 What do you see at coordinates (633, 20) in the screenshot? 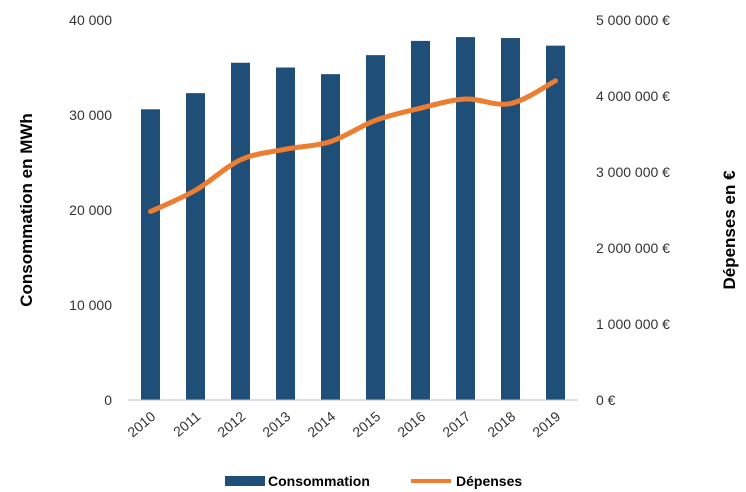
I see `y2-tick-label: 5 000 000 €` at bounding box center [633, 20].